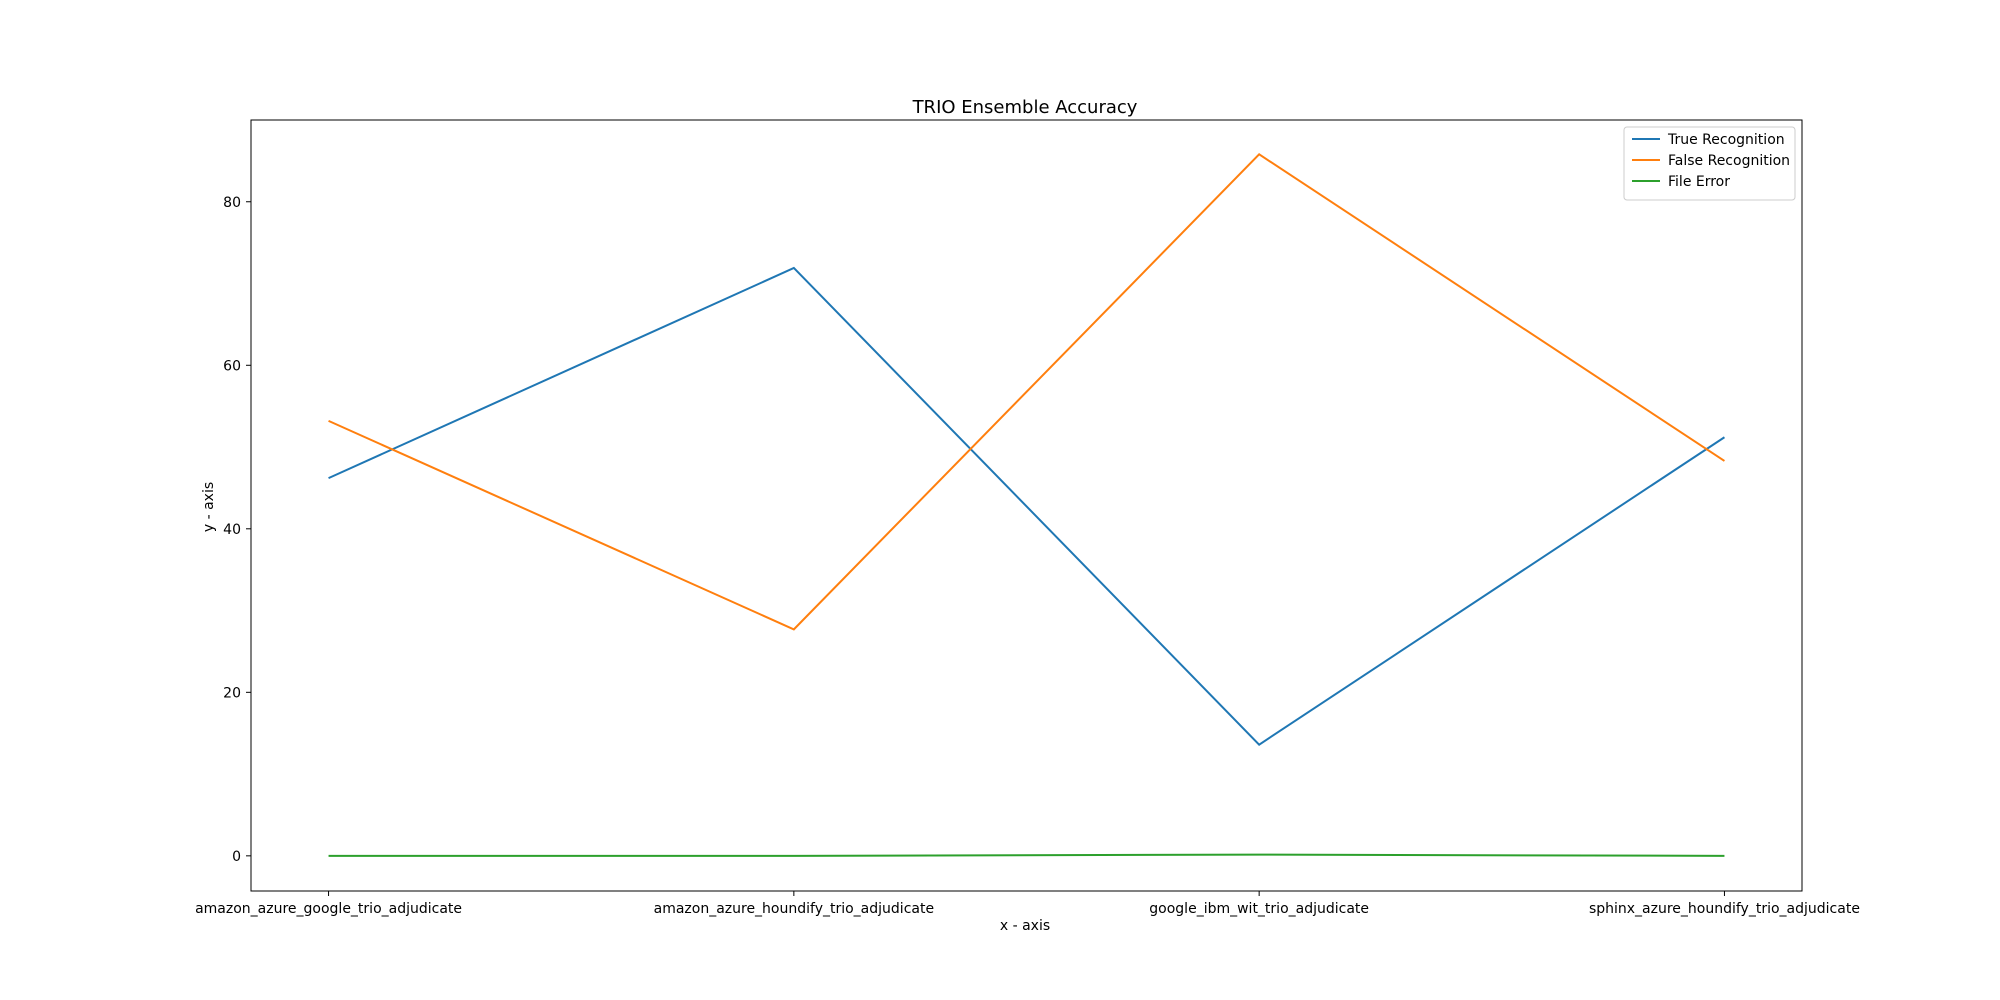 This screenshot has width=2000, height=1000. I want to click on x-tick-label: google_ibm_wit_trio_adjudicate, so click(1259, 909).